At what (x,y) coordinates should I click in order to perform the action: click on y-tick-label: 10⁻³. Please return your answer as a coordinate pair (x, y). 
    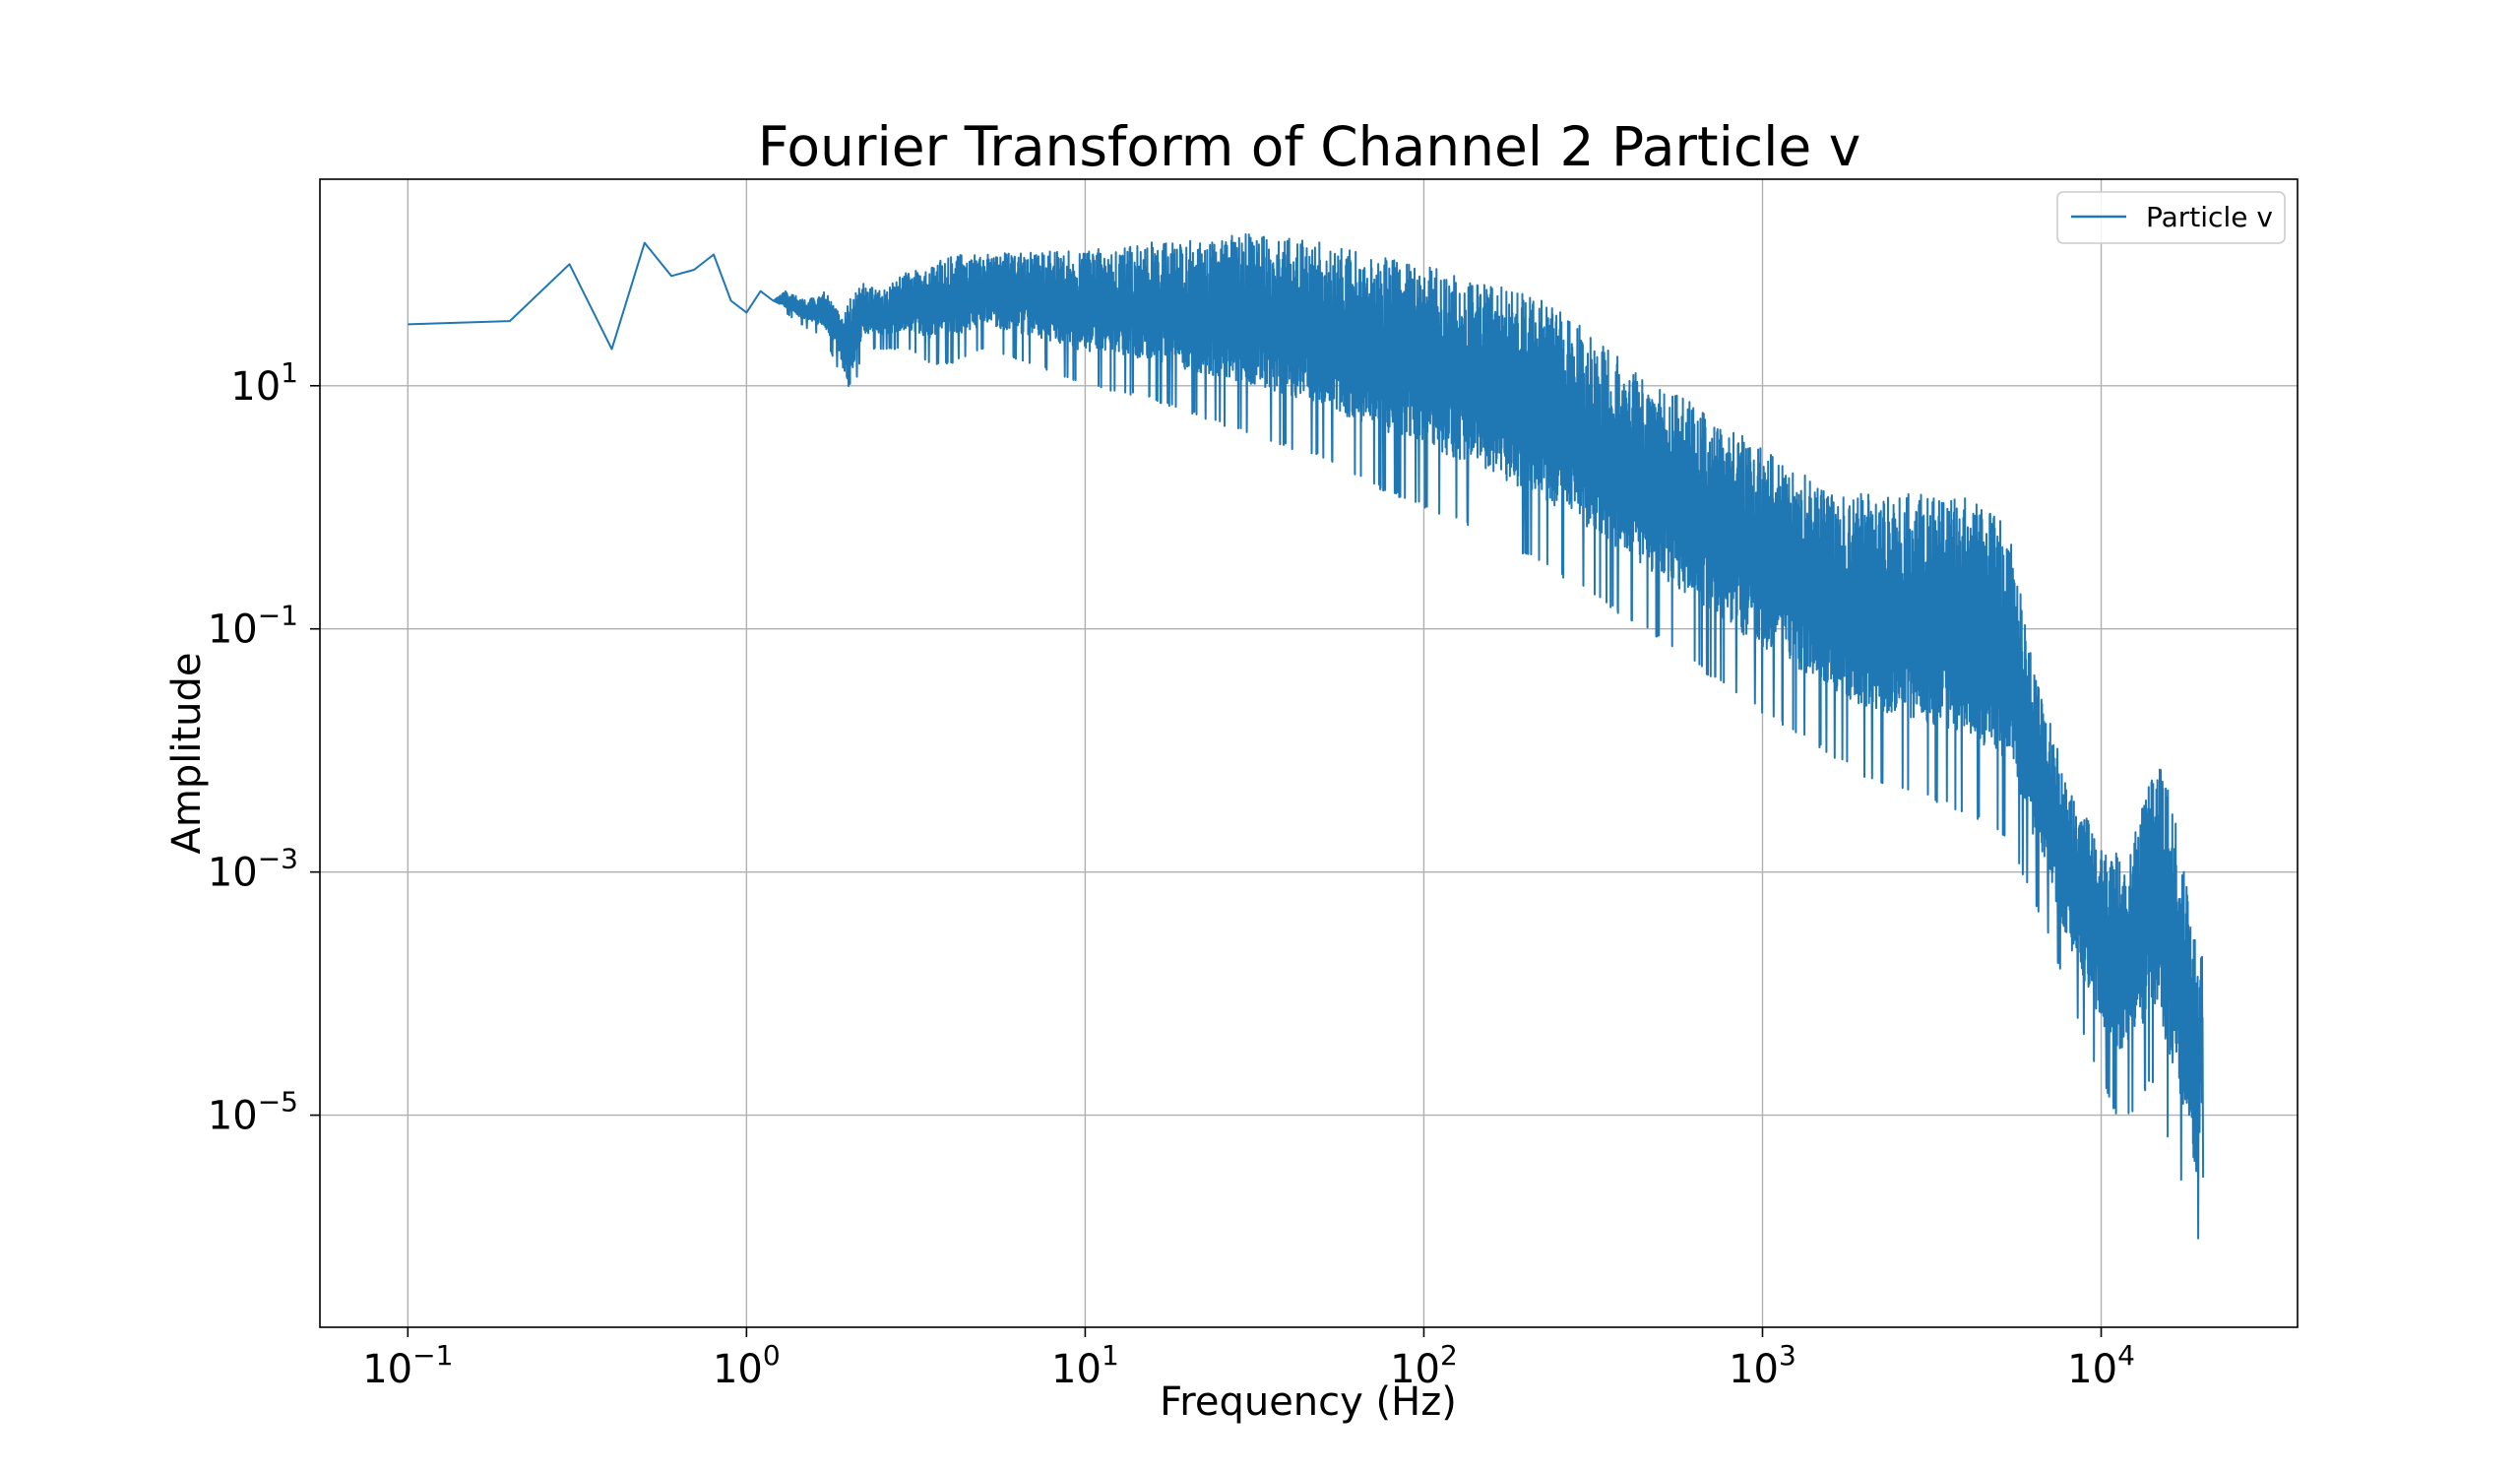
    Looking at the image, I should click on (253, 869).